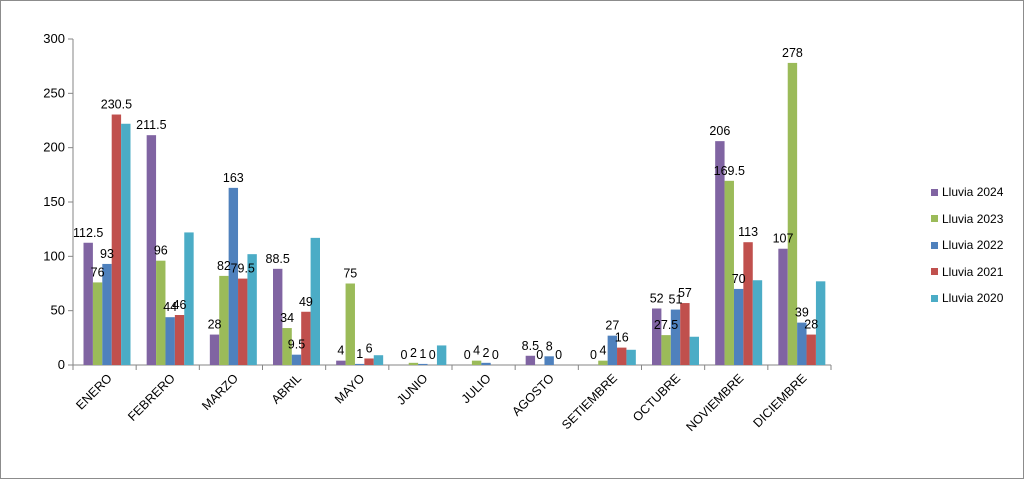 The height and width of the screenshot is (479, 1024). What do you see at coordinates (220, 392) in the screenshot?
I see `x-category-label: MARZO` at bounding box center [220, 392].